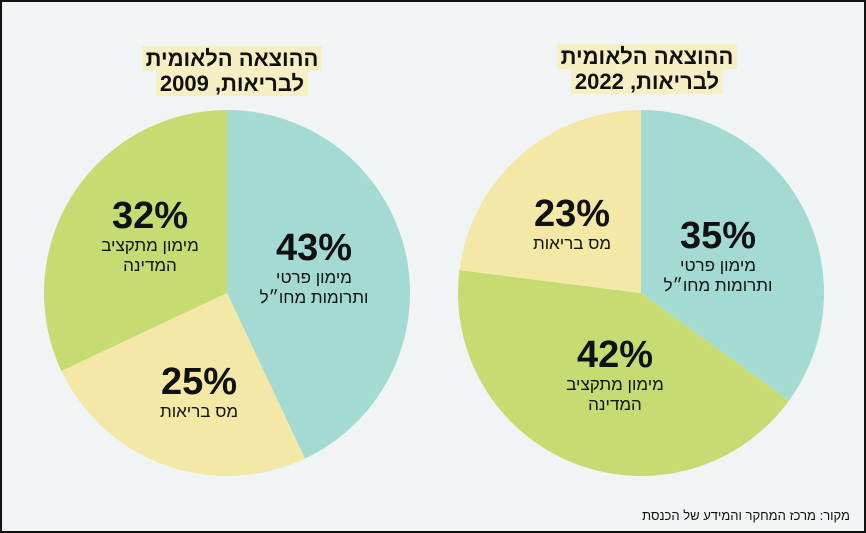 The width and height of the screenshot is (866, 533). I want to click on chart-title-2009: ההוצאה הלאומית לבריאות, 2009, so click(232, 71).